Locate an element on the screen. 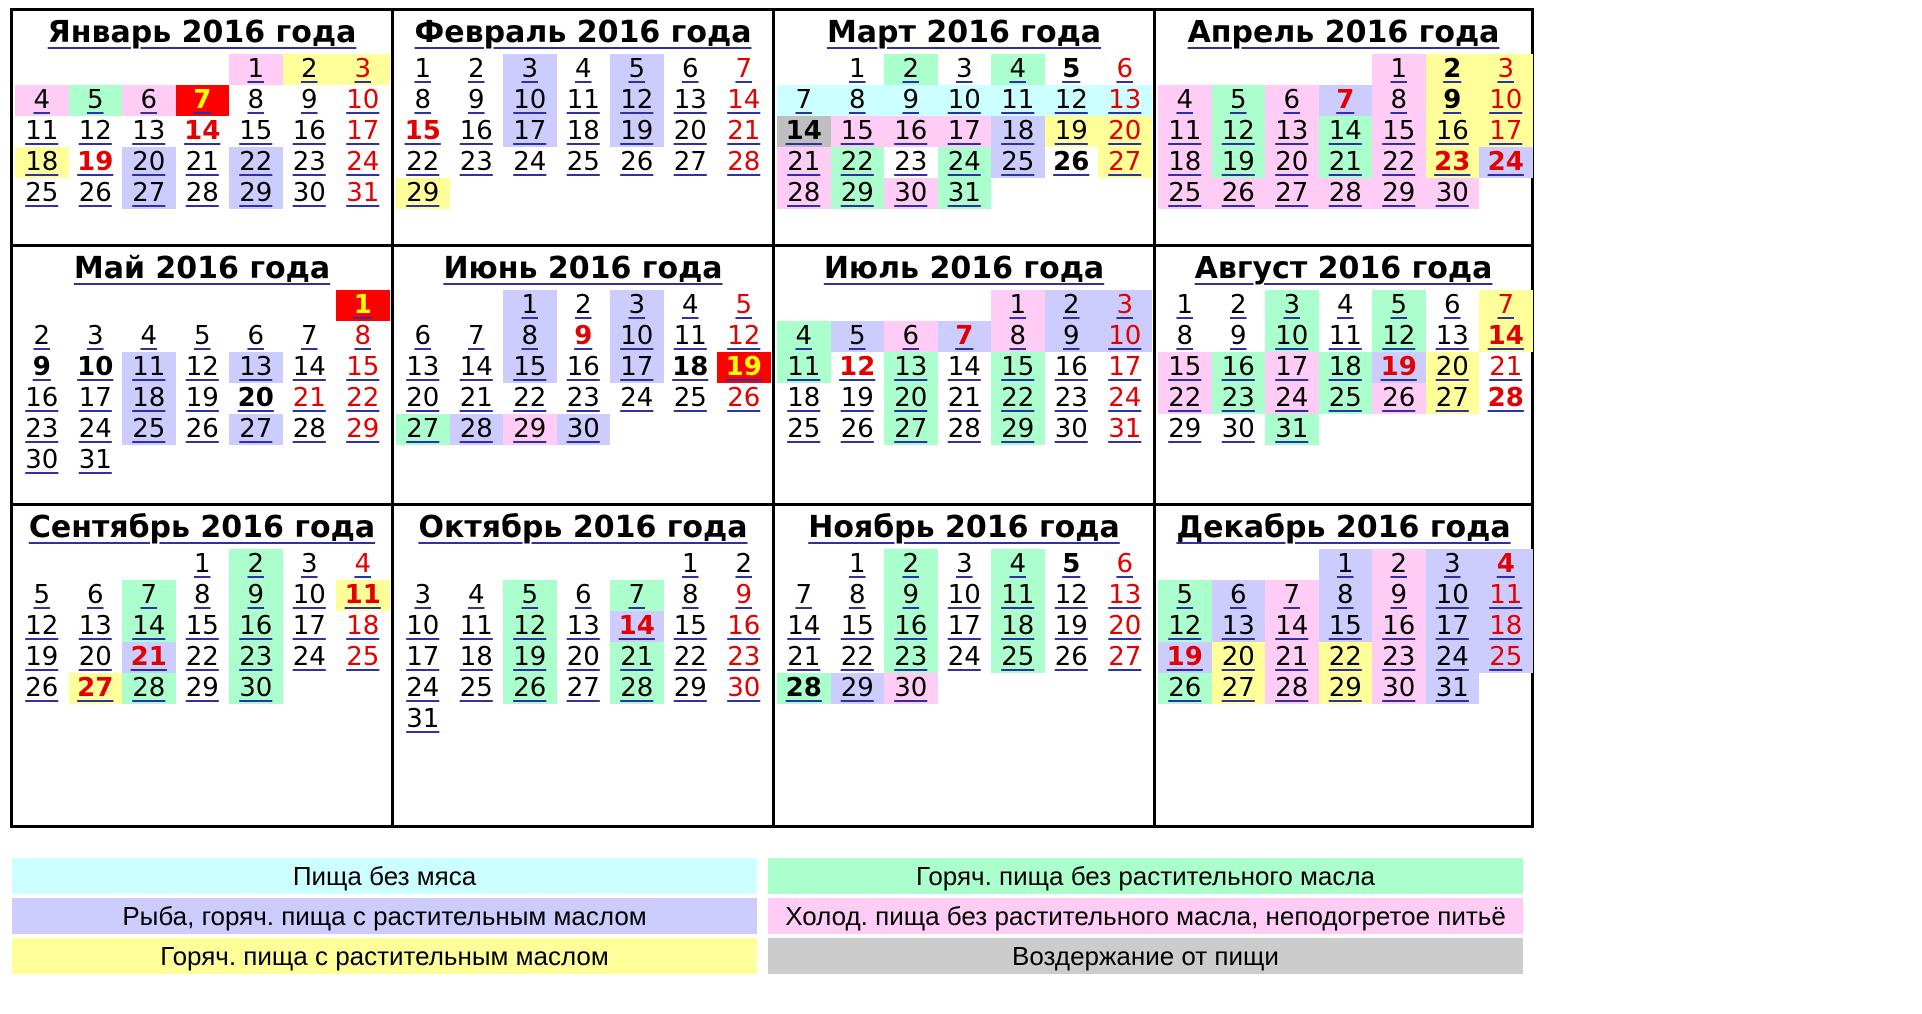 The image size is (1922, 1014). day-number: 12 is located at coordinates (530, 626).